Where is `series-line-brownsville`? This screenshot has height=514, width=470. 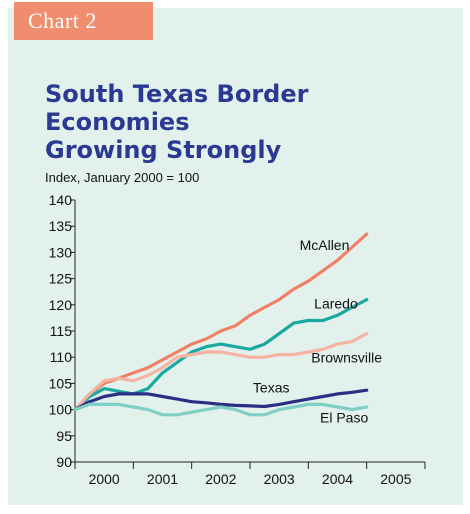
series-line-brownsville is located at coordinates (221, 372).